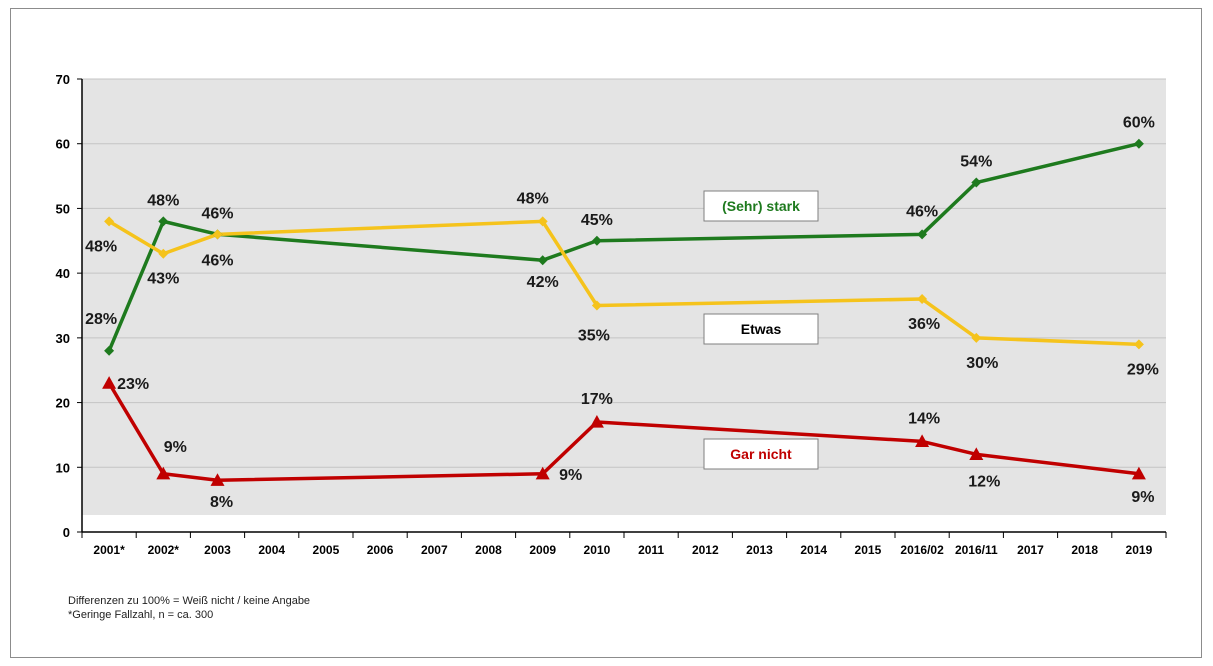 This screenshot has width=1213, height=666. I want to click on data-label: 45%, so click(597, 220).